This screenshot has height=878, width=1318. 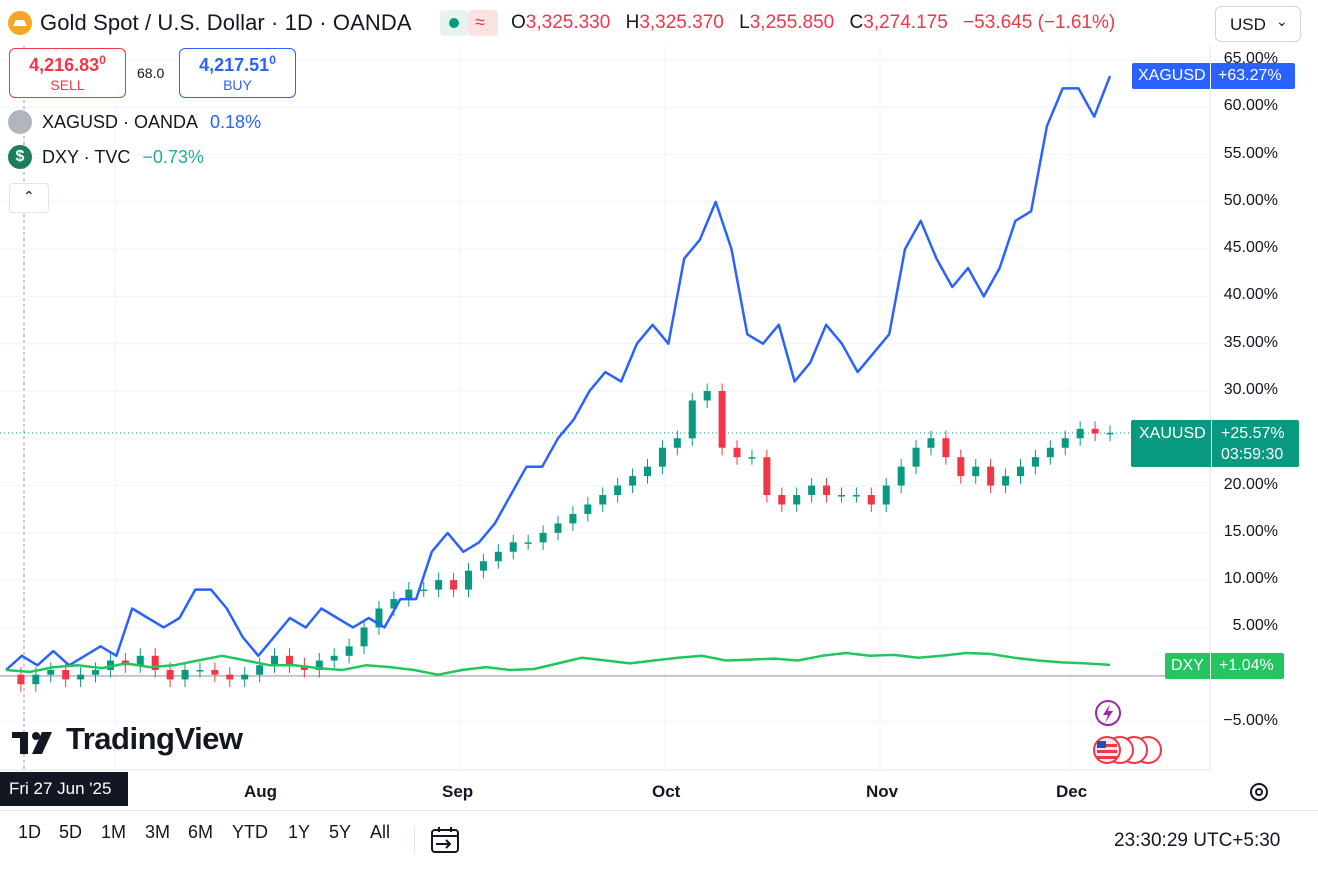 I want to click on y-axis-tick-label: −5.00%, so click(x=1250, y=720).